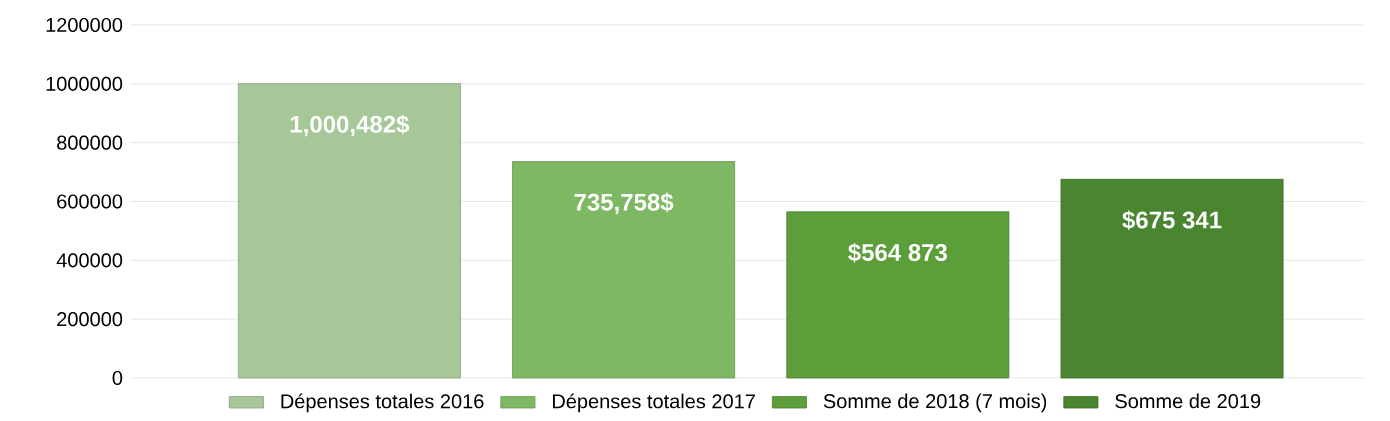  What do you see at coordinates (90, 201) in the screenshot?
I see `y-tick-label: 600000` at bounding box center [90, 201].